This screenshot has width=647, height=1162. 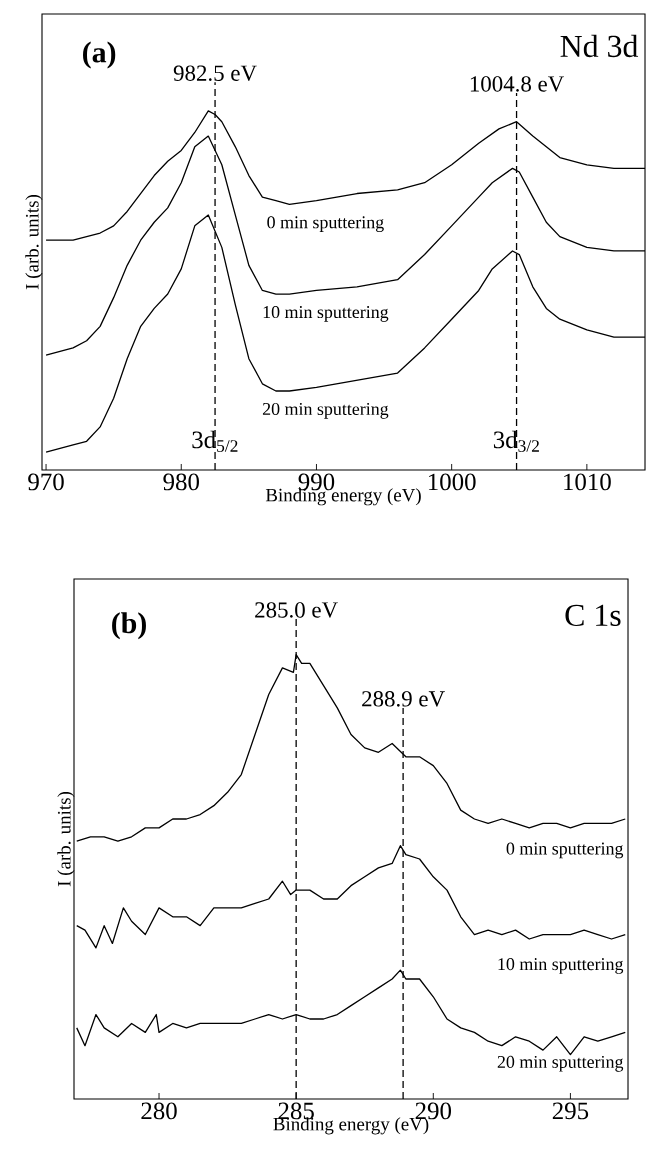 I want to click on x-tick-label: 970, so click(x=46, y=482).